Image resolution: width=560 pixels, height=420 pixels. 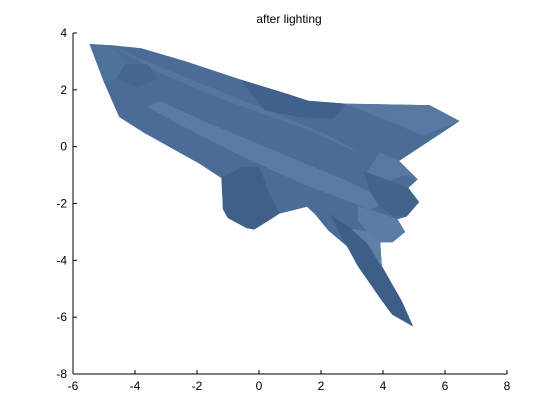 I want to click on y-tick-label: 4, so click(x=63, y=33).